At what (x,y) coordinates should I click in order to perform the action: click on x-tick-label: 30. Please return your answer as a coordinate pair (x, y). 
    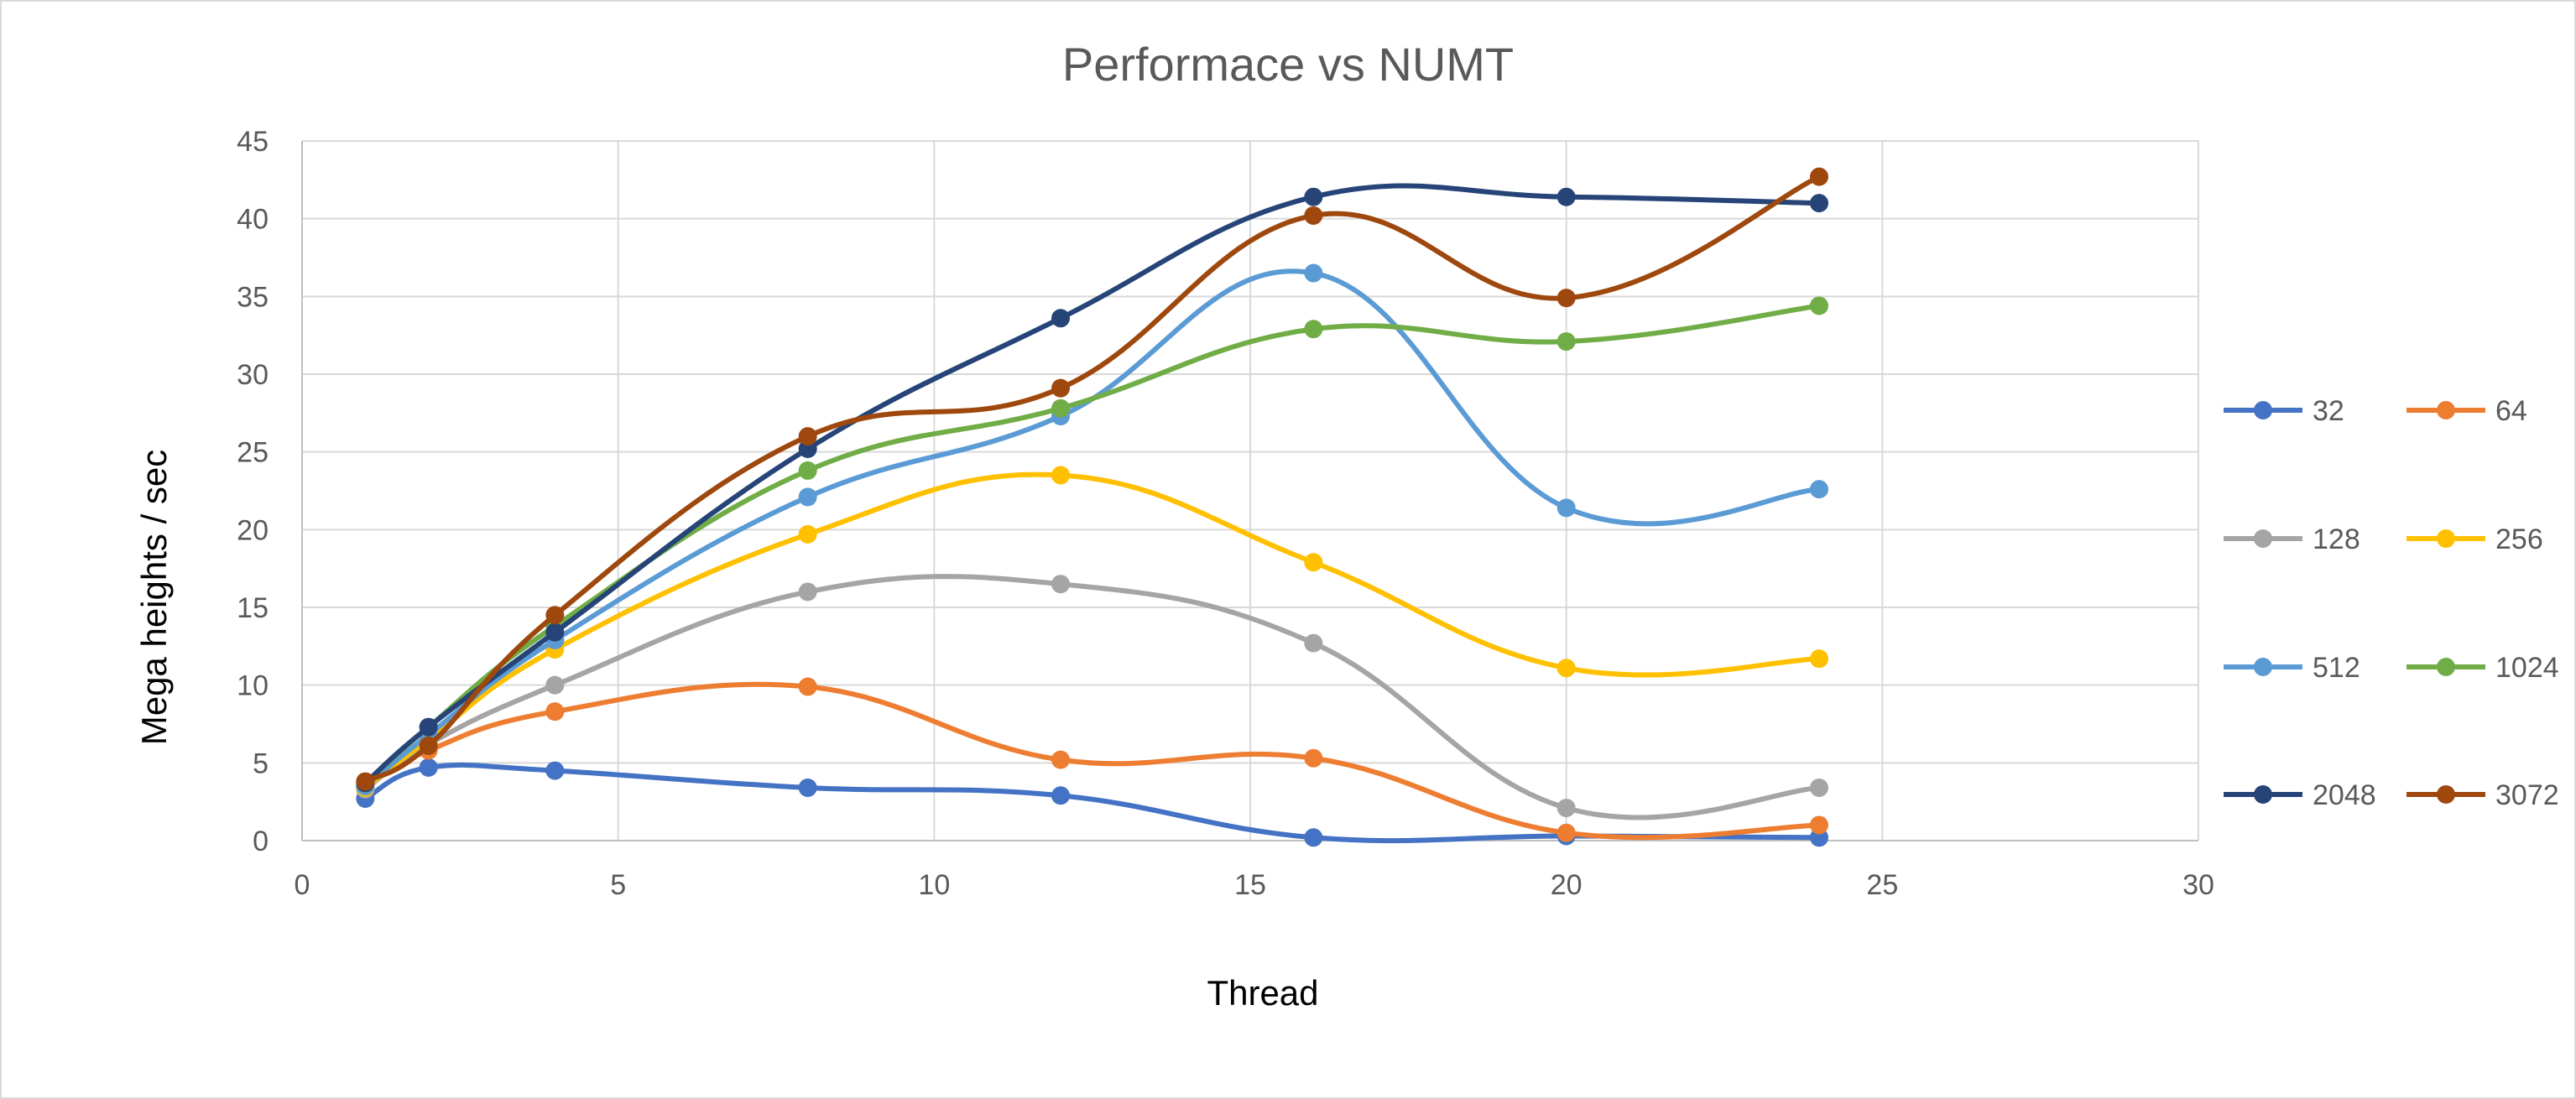
    Looking at the image, I should click on (2198, 885).